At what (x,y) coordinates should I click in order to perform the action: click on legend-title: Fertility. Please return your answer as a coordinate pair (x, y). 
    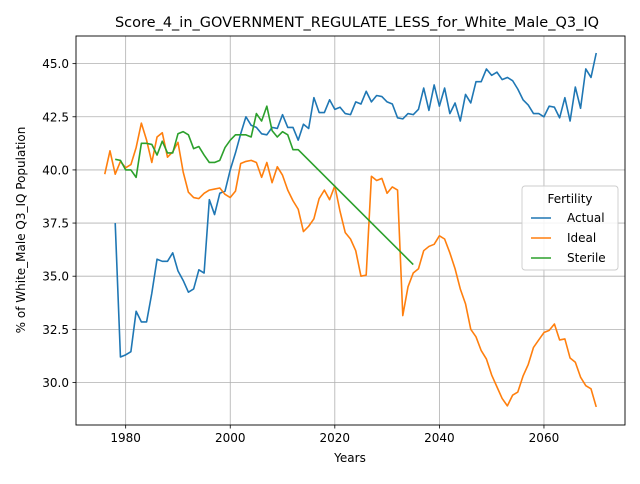
    Looking at the image, I should click on (569, 199).